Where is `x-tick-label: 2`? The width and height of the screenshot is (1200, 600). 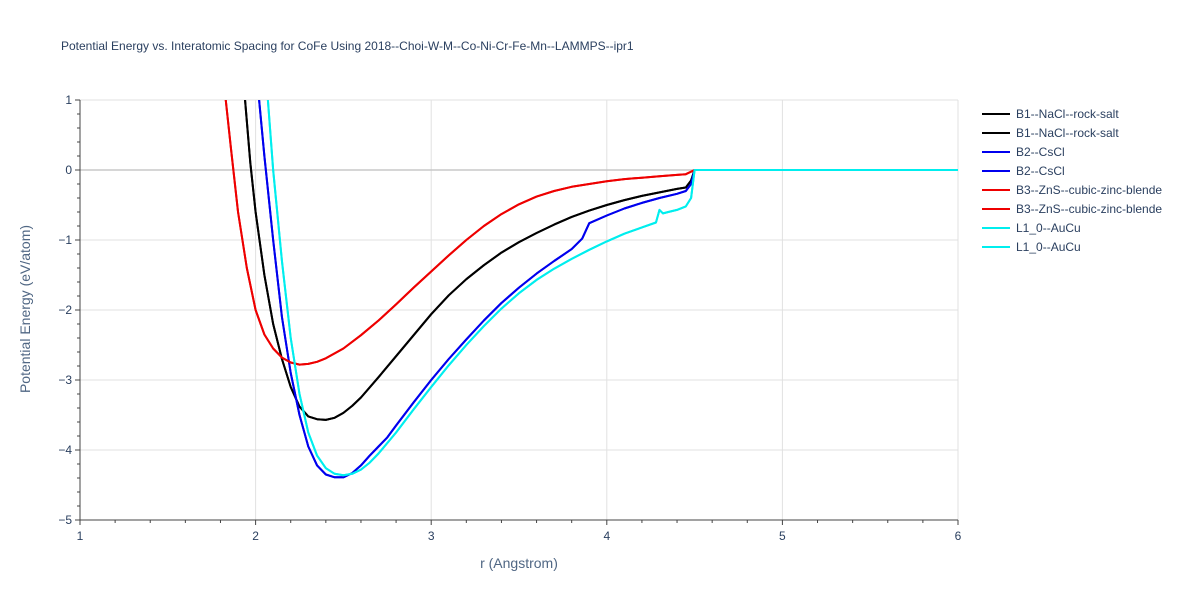
x-tick-label: 2 is located at coordinates (255, 536).